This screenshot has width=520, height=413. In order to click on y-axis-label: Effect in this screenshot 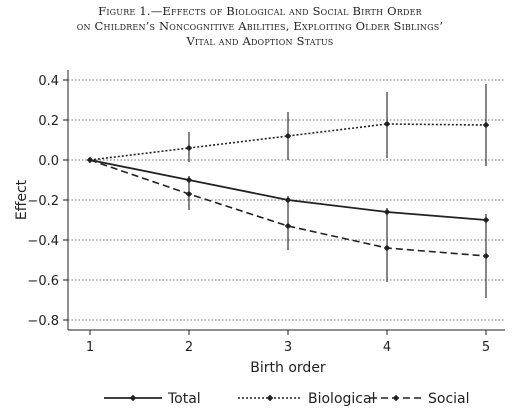, I will do `click(22, 199)`.